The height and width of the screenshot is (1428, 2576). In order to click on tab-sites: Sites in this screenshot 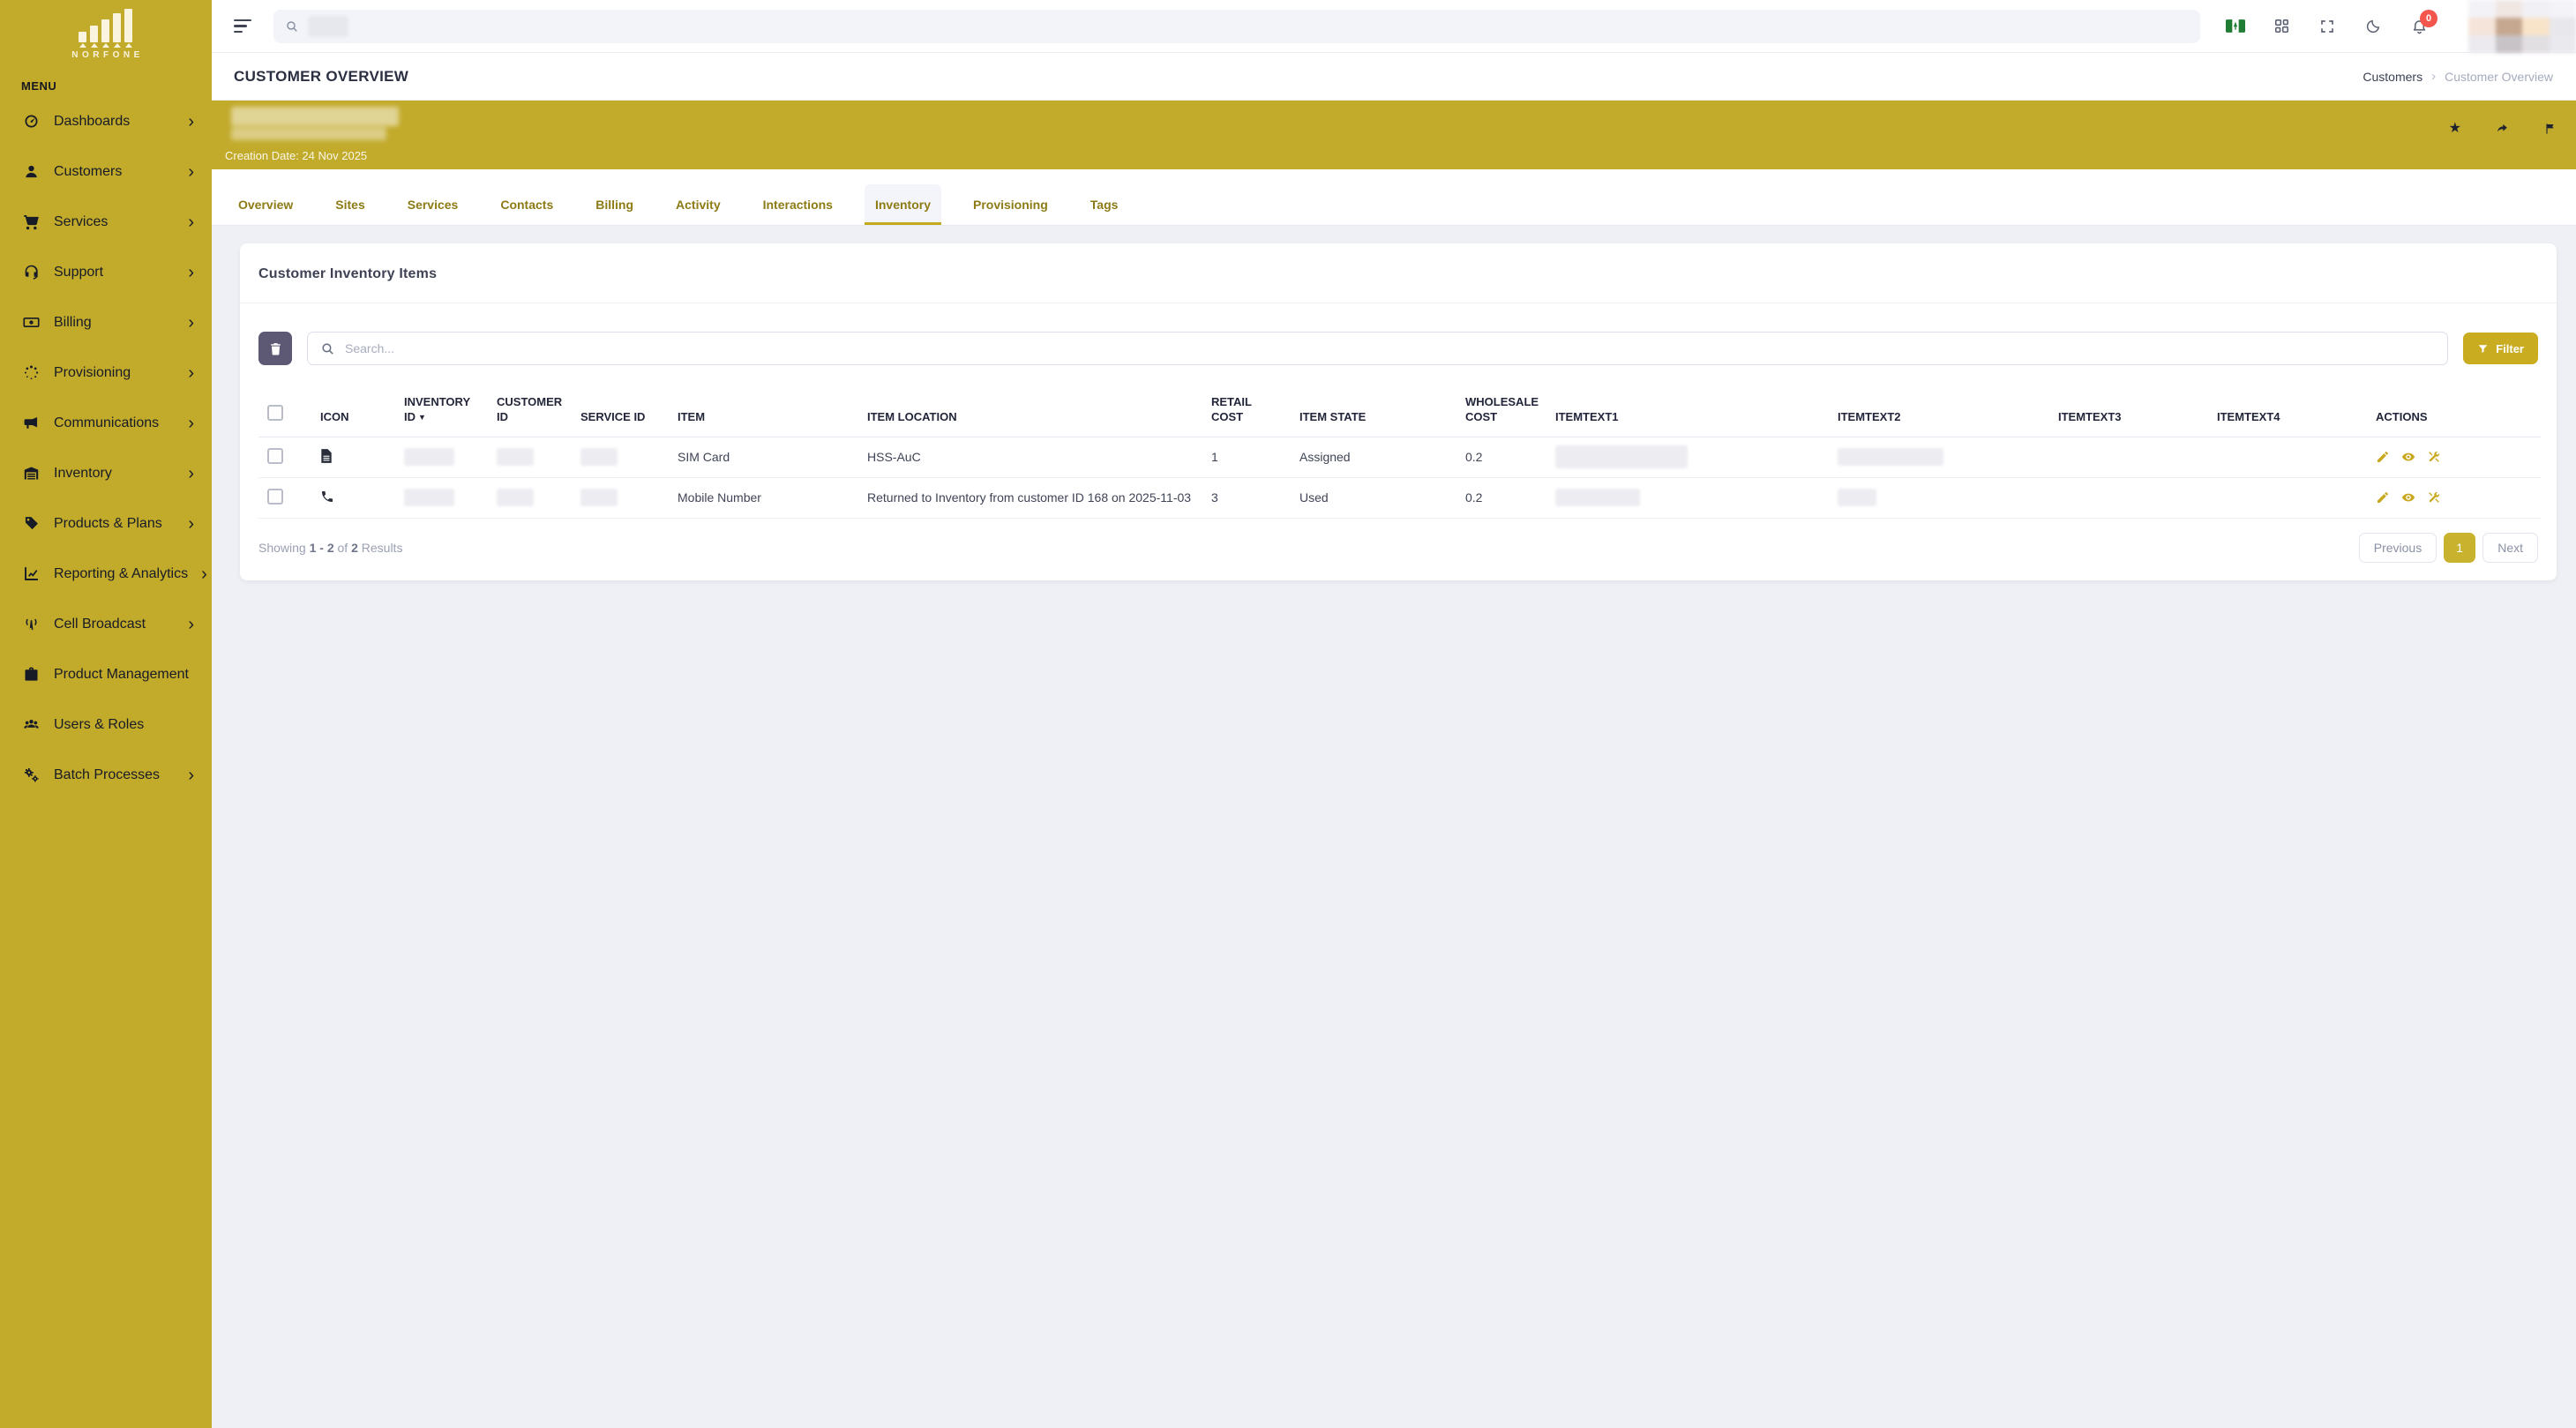, I will do `click(350, 204)`.